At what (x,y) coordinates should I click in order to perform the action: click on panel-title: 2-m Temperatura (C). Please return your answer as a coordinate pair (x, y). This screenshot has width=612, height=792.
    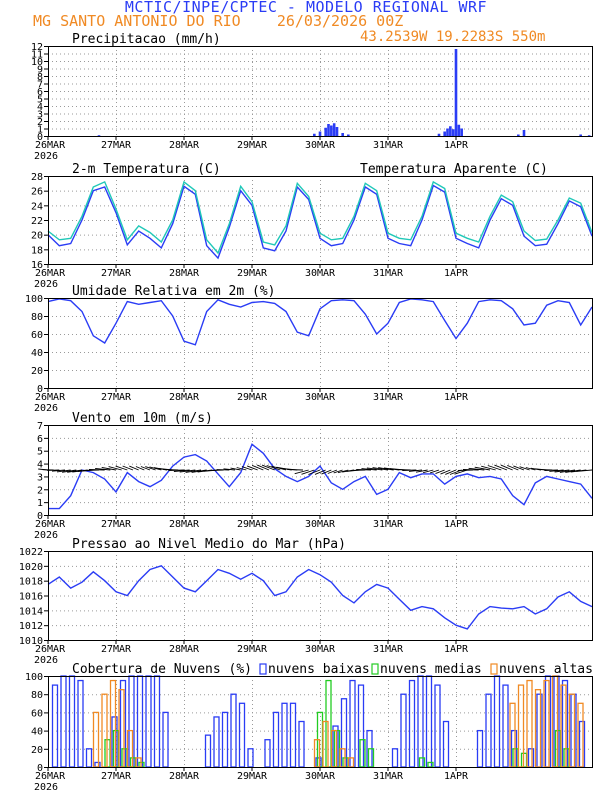
    Looking at the image, I should click on (146, 169).